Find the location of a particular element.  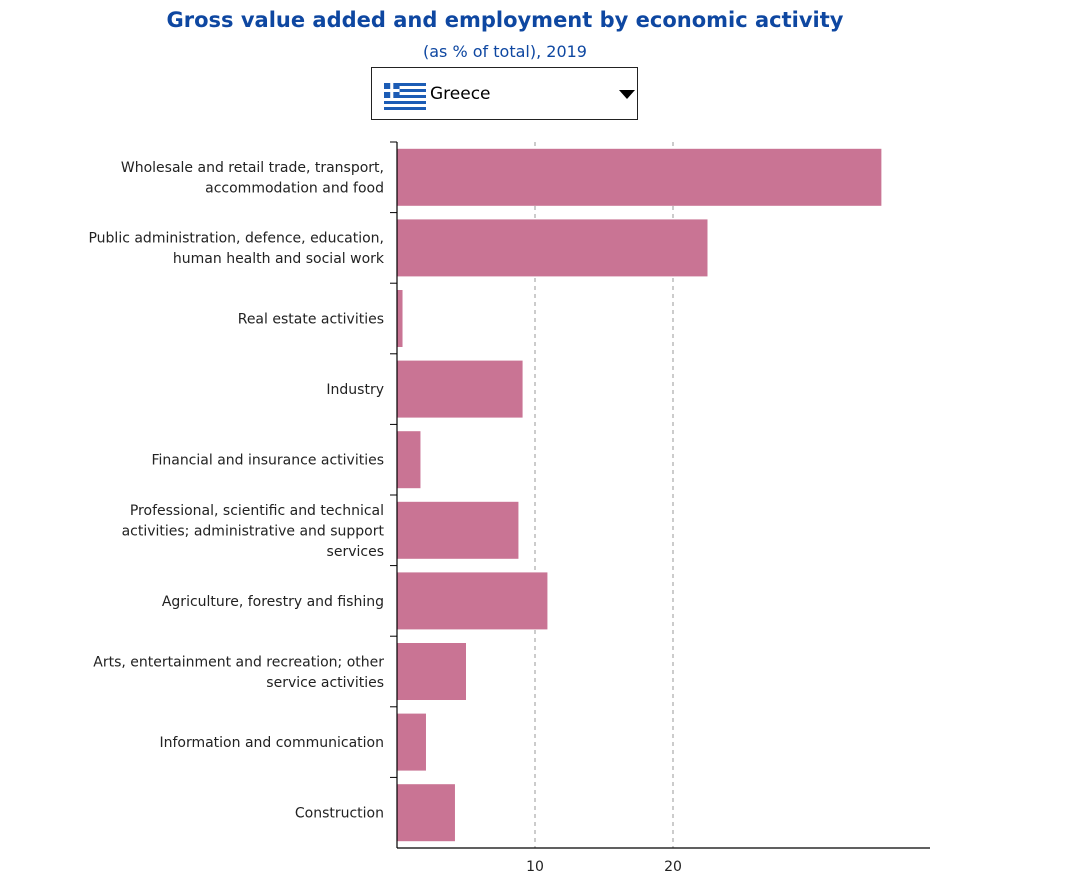

category-label: Financial and insurance activities is located at coordinates (267, 461).